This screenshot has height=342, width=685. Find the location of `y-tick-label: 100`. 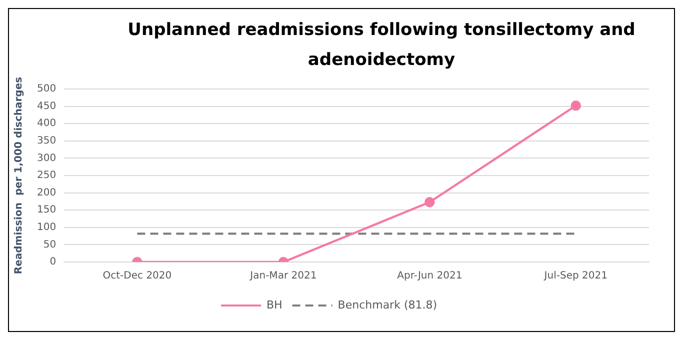

y-tick-label: 100 is located at coordinates (46, 227).